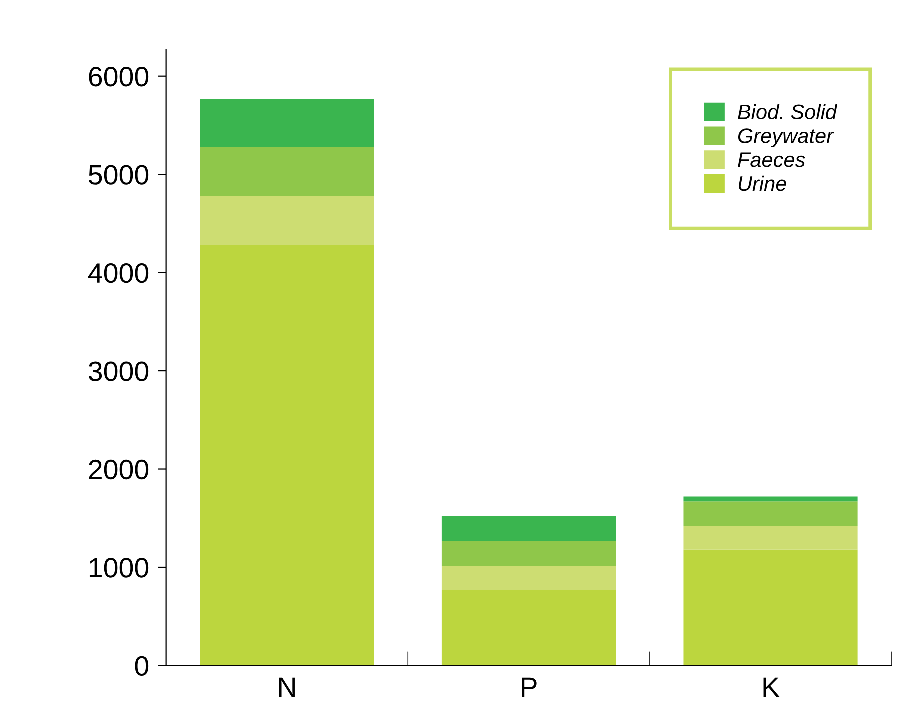  Describe the element at coordinates (772, 160) in the screenshot. I see `legend-label: Faeces` at that location.